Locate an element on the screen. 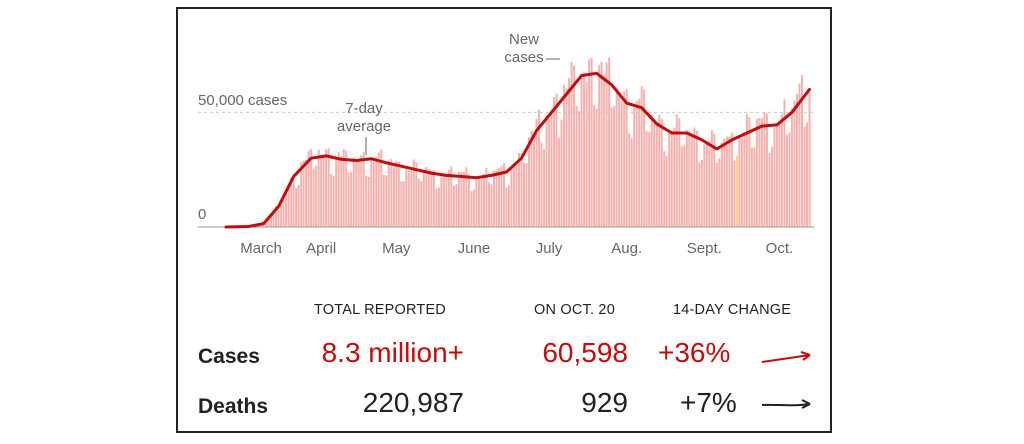 The height and width of the screenshot is (444, 1024). x-tick-label: April is located at coordinates (321, 248).